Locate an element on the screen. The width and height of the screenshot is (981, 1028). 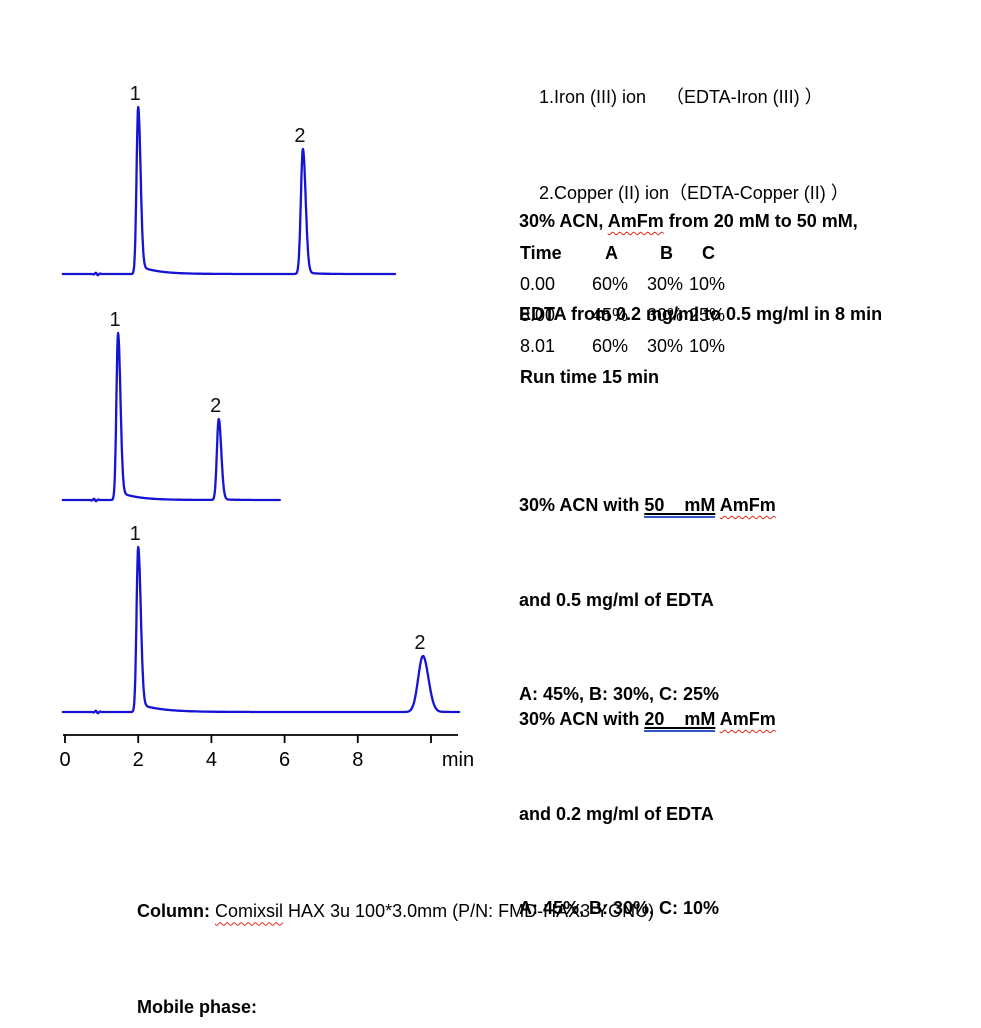
condition-line: A: 45%, B: 30%, C: 25% is located at coordinates (647, 695).